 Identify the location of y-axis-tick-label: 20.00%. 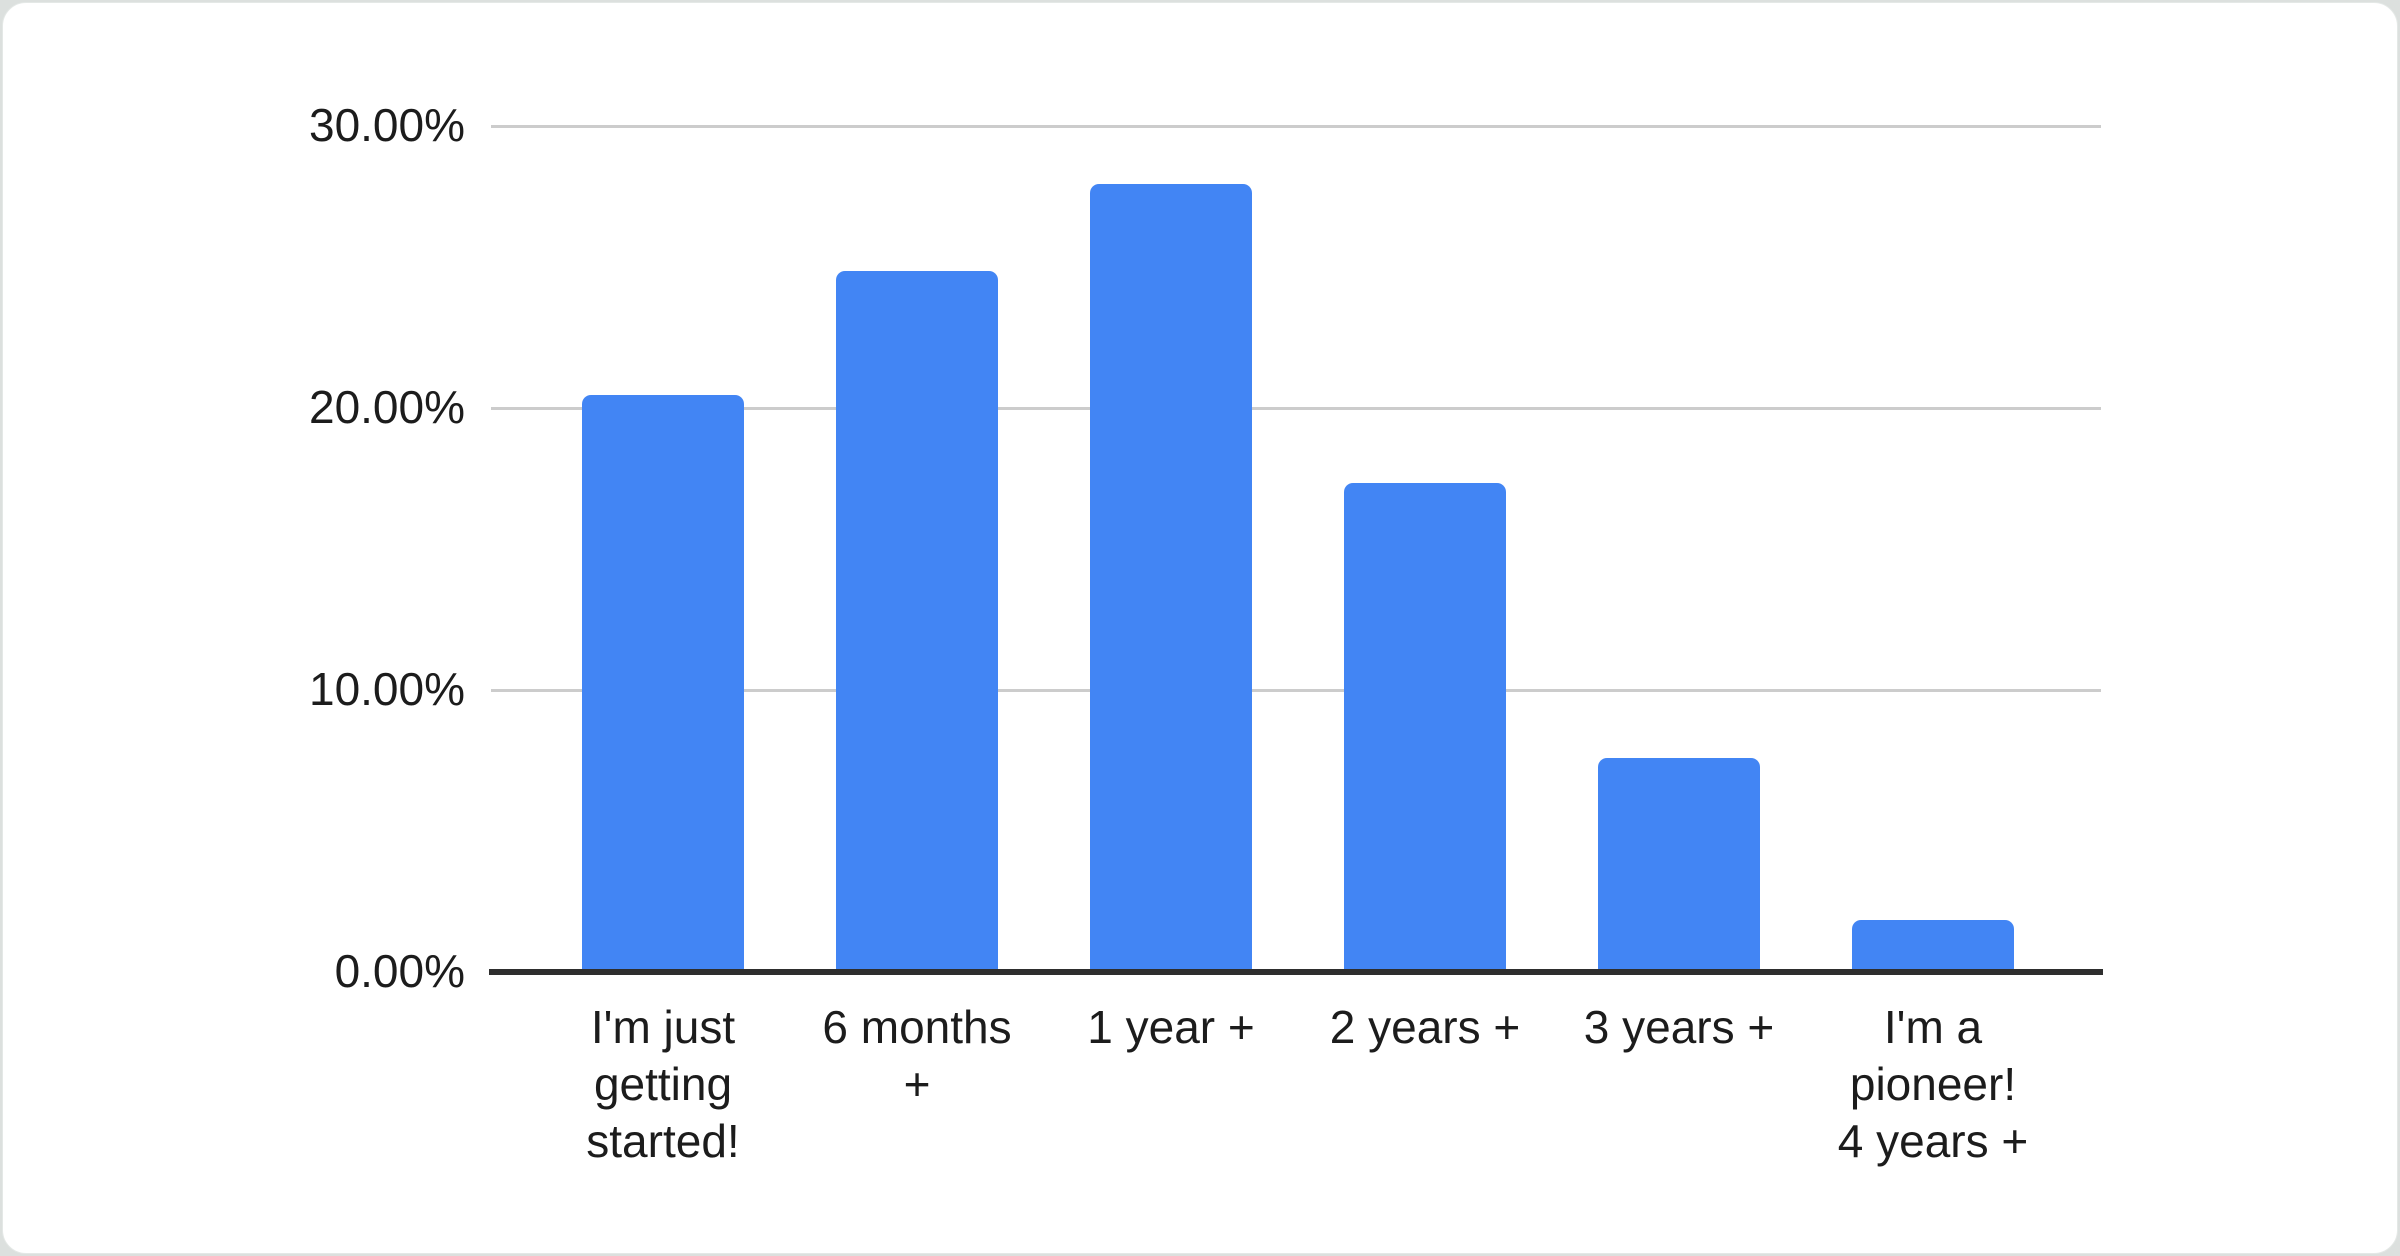
(386, 407).